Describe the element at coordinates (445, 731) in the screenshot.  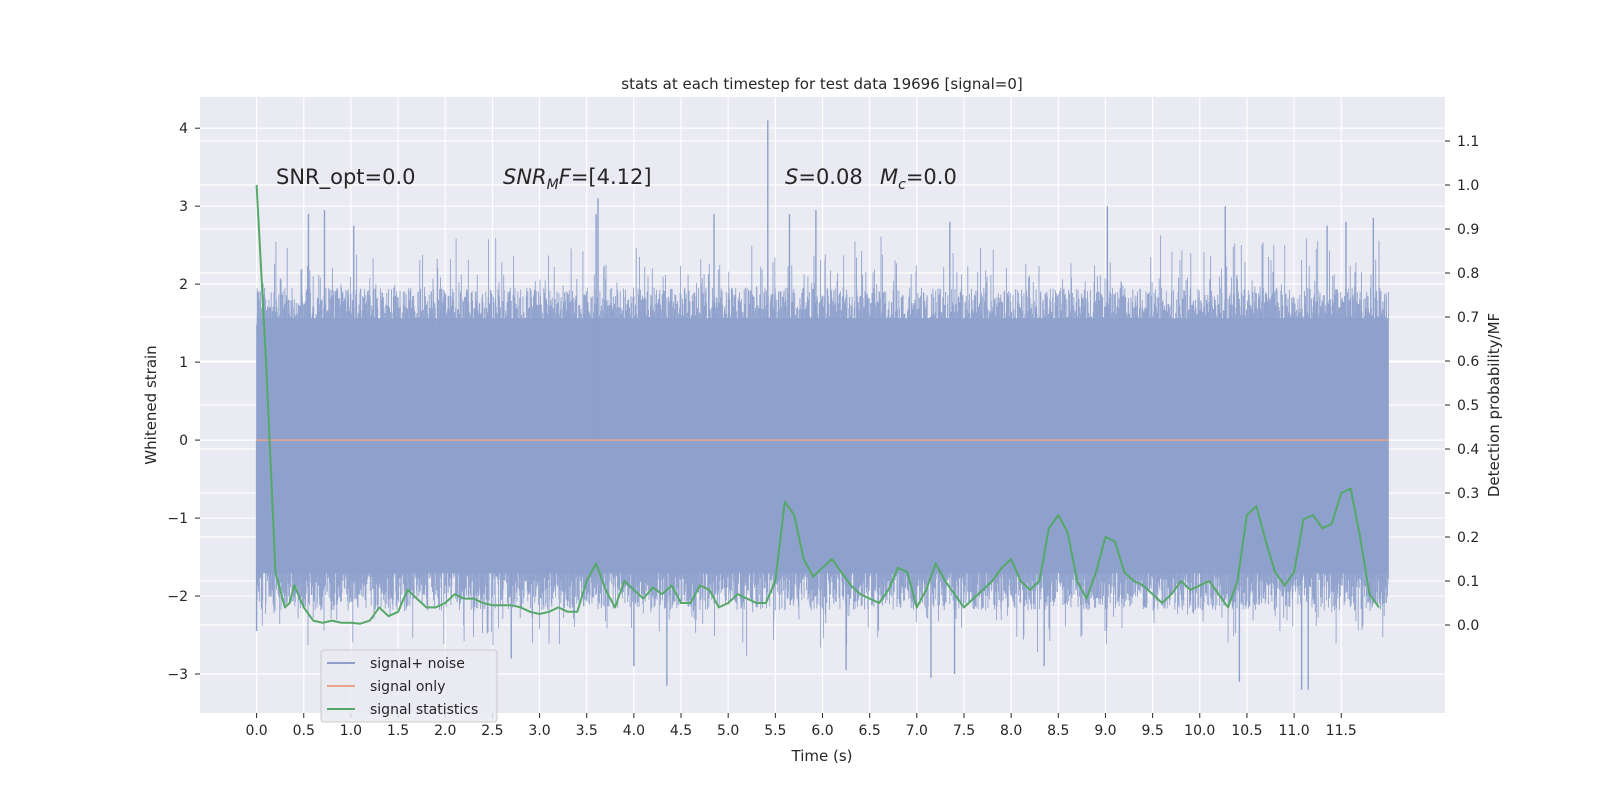
I see `x-tick-label-4: 2.0` at that location.